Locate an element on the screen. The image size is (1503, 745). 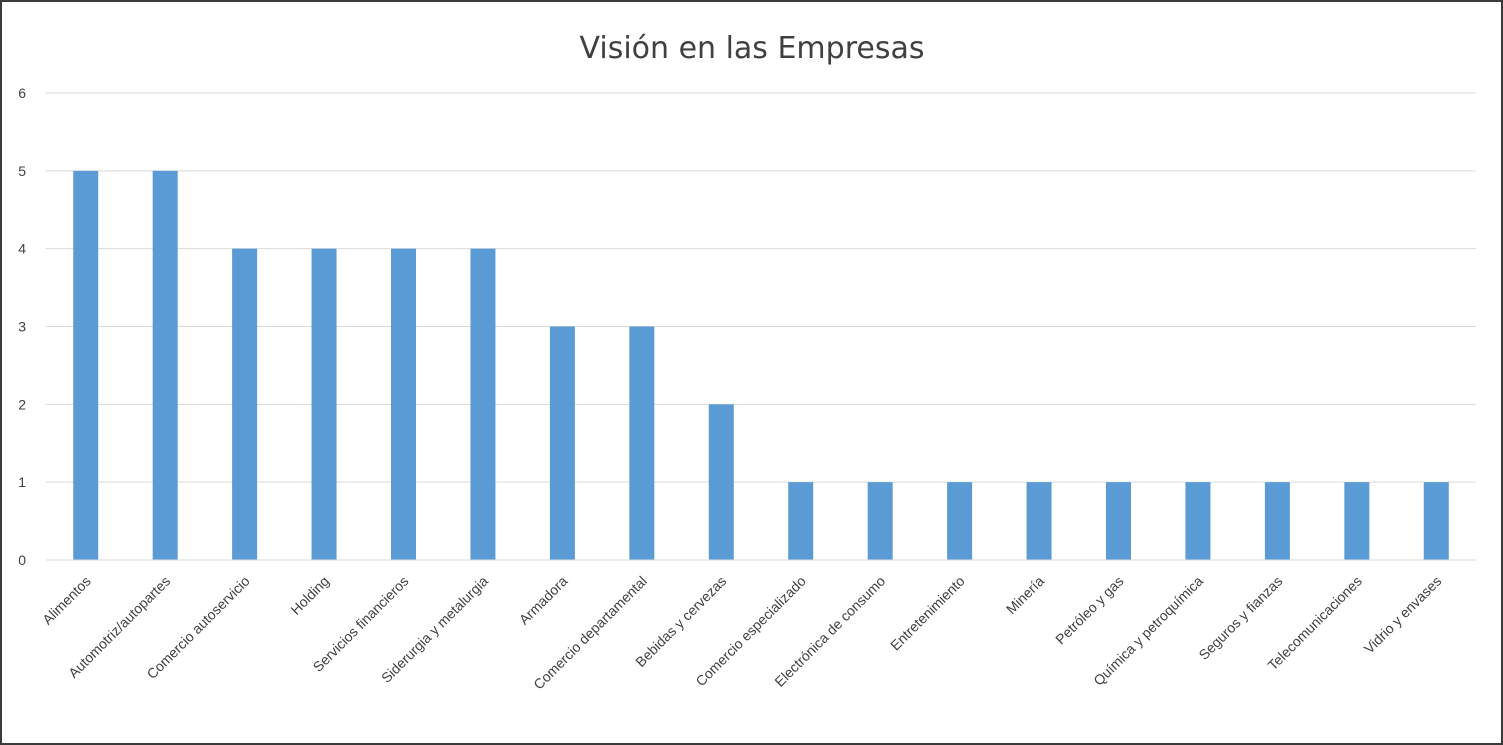
x-tick-label: Vidrio y envases is located at coordinates (1403, 615).